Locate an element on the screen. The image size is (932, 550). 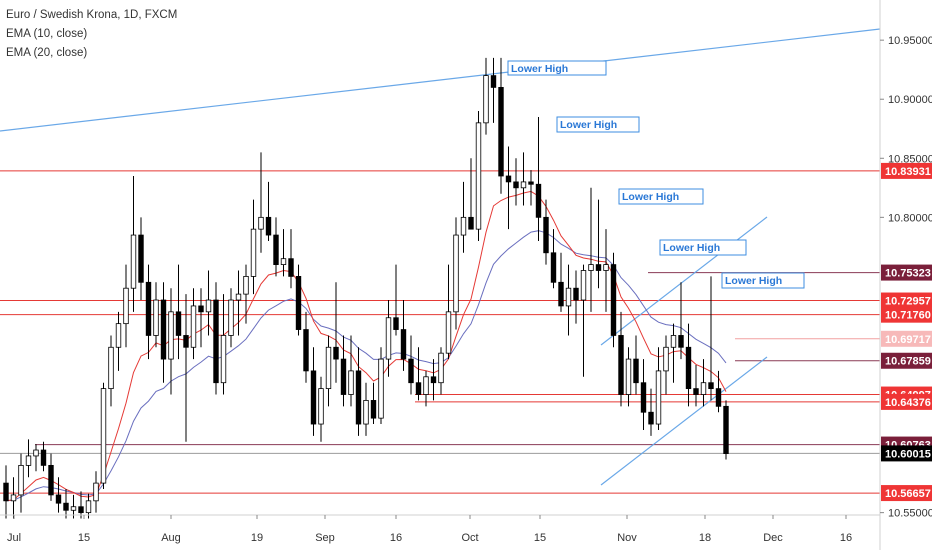
symbol-title: Euro / Swedish Krona, 1D, FXCM is located at coordinates (92, 15).